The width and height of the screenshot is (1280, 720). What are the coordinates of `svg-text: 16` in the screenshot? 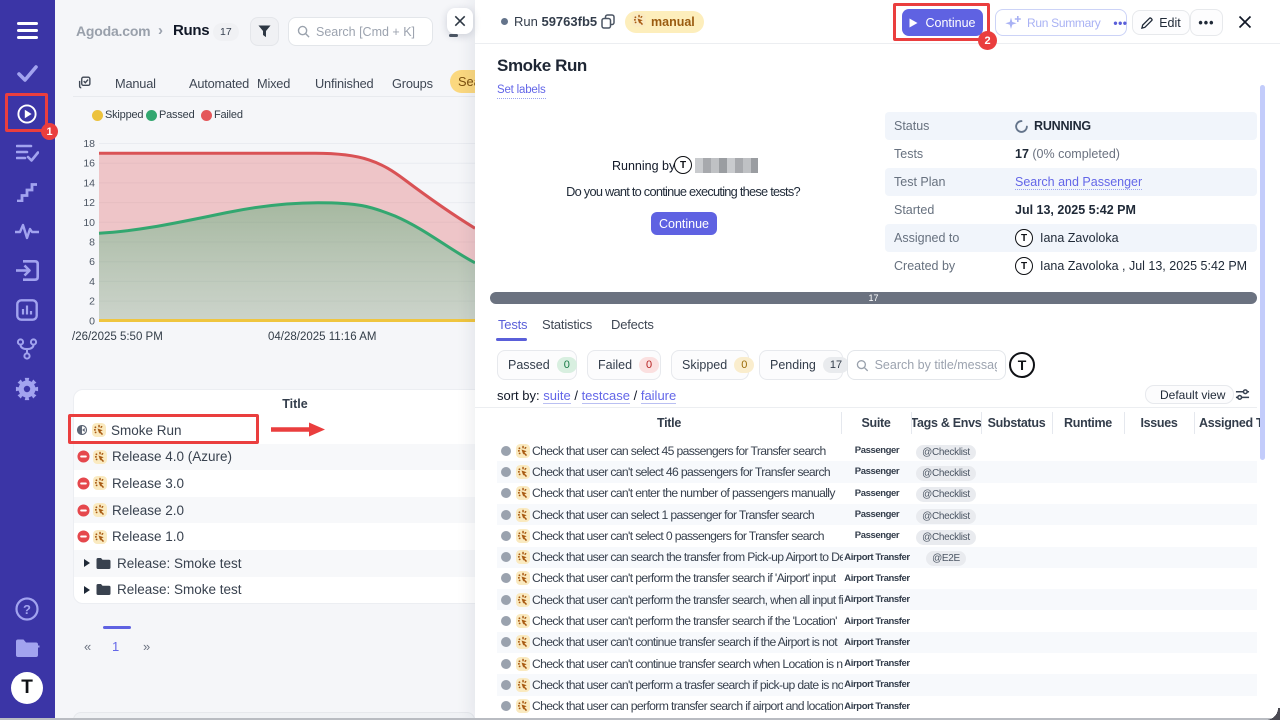 It's located at (89, 164).